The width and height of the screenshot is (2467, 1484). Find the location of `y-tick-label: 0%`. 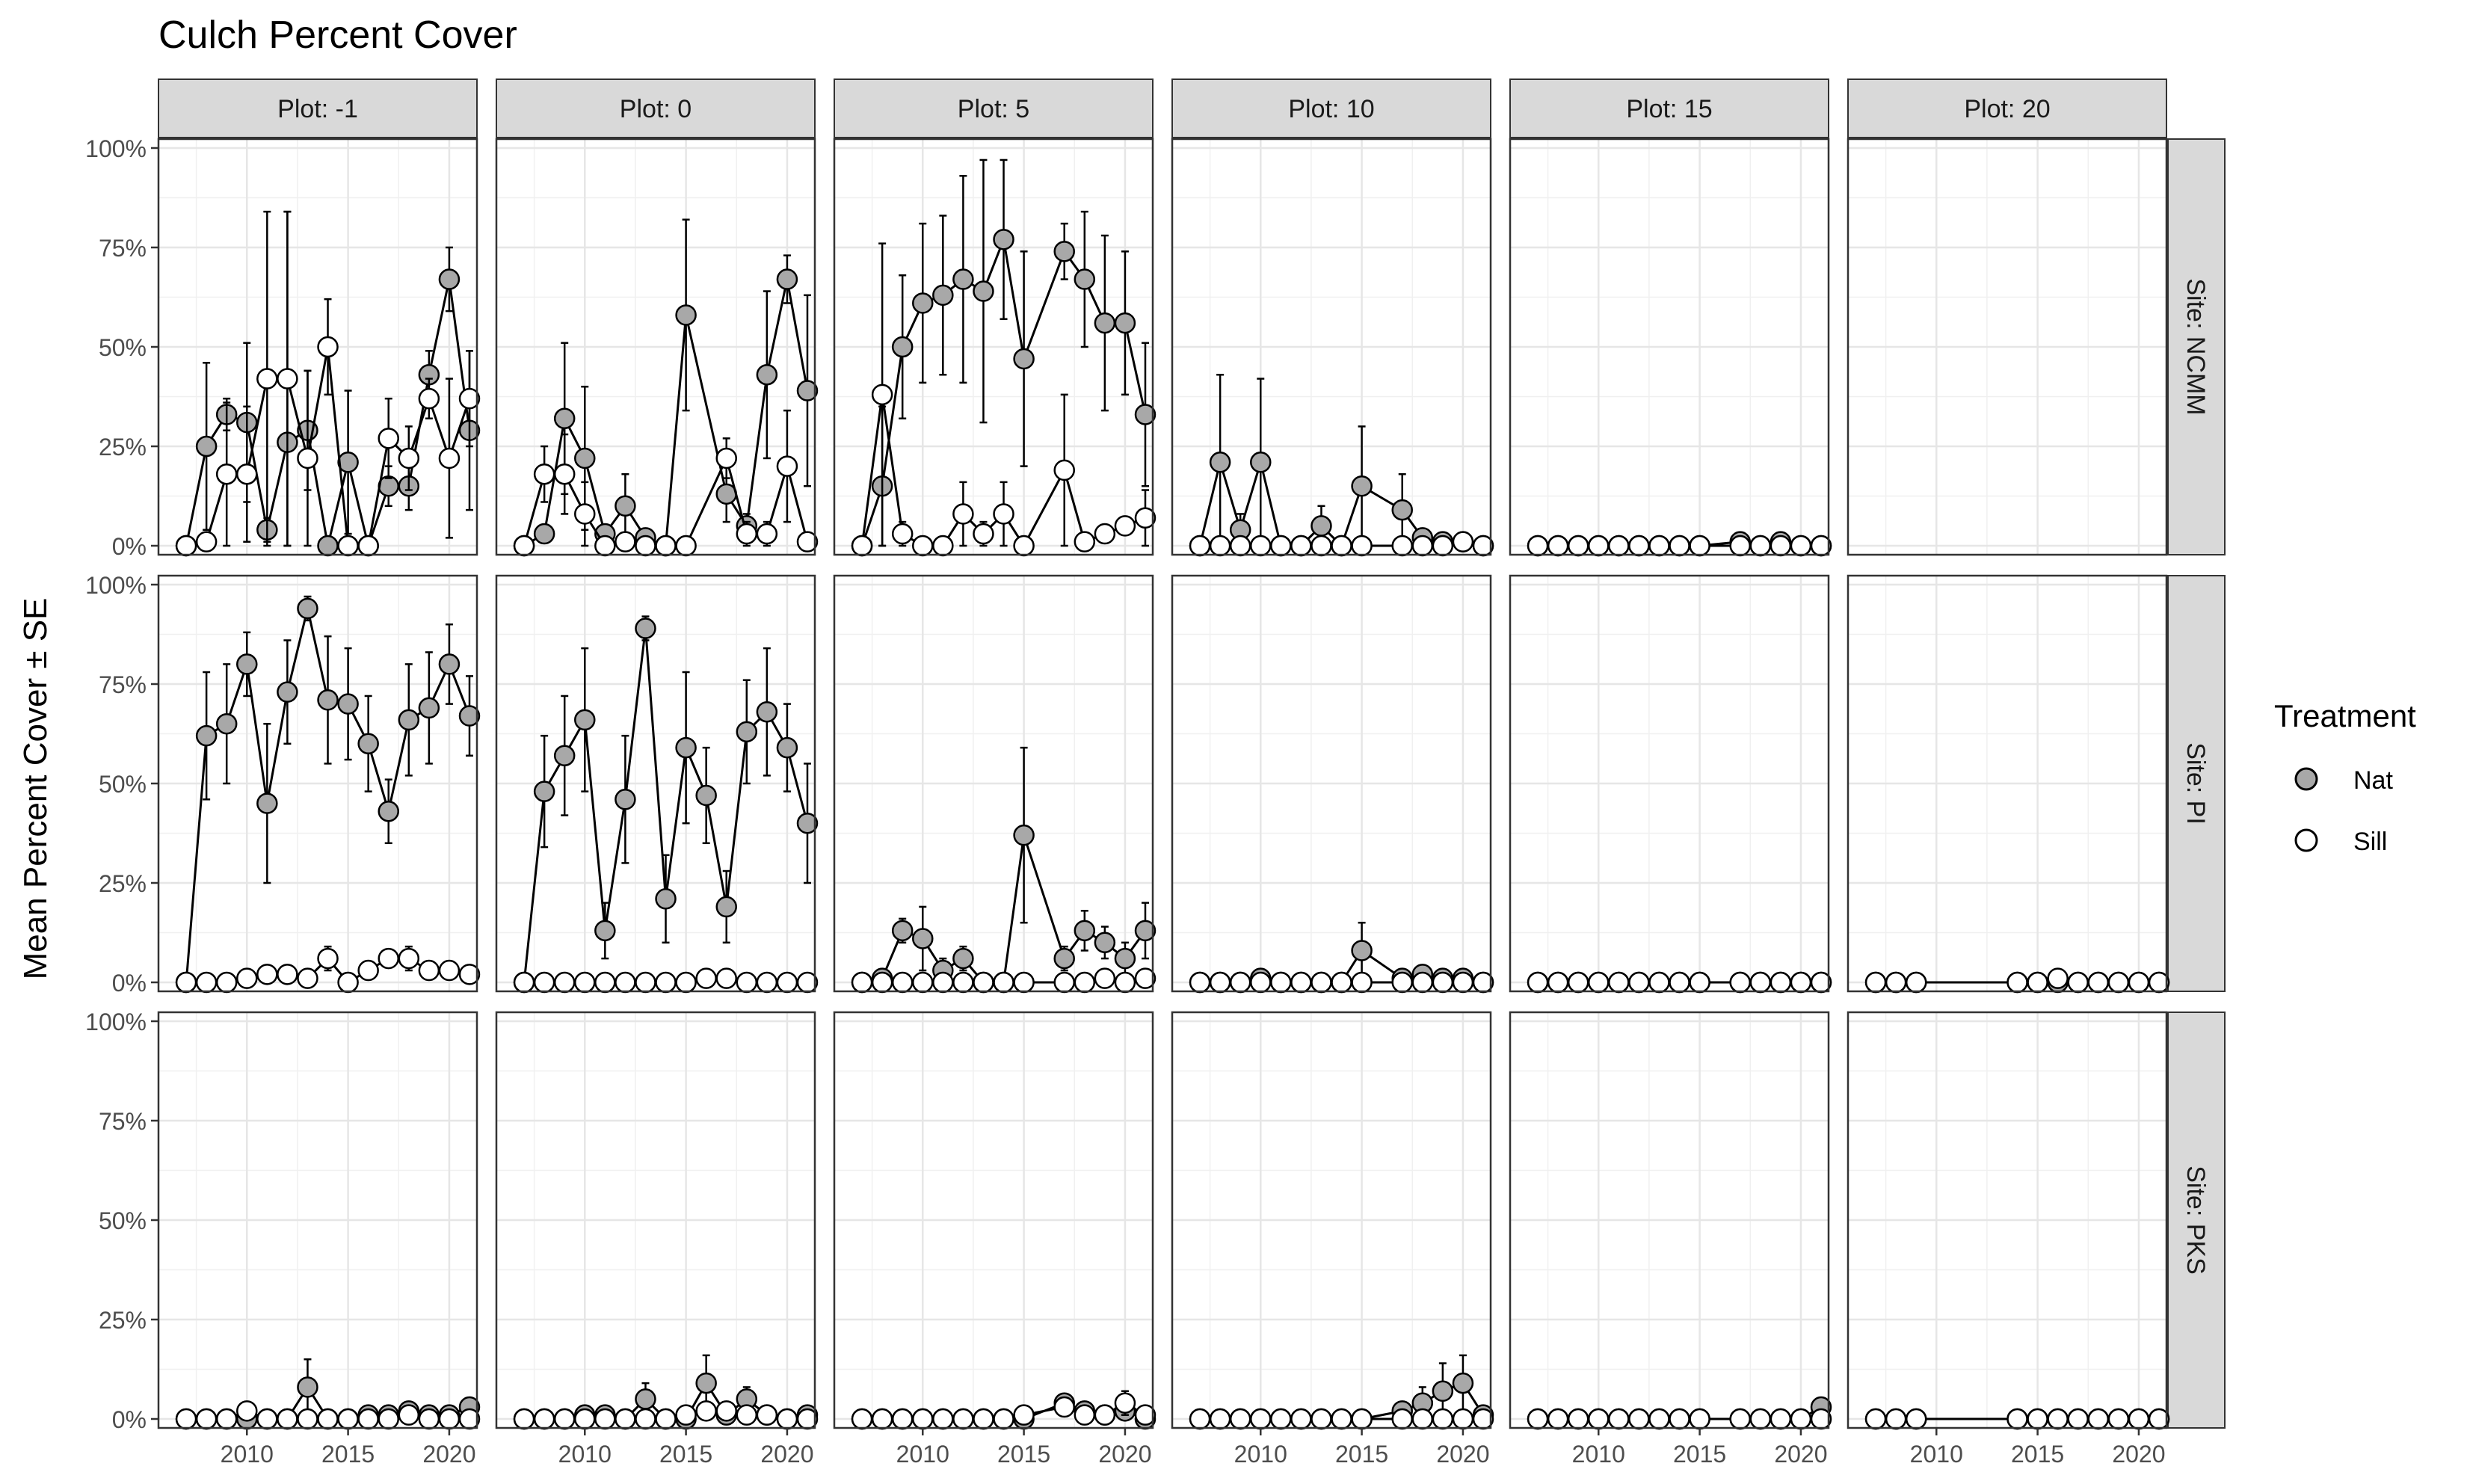

y-tick-label: 0% is located at coordinates (129, 546).